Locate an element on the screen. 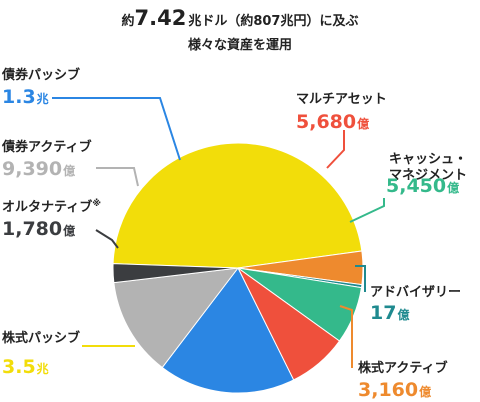  leader-line-active-bond is located at coordinates (117, 177).